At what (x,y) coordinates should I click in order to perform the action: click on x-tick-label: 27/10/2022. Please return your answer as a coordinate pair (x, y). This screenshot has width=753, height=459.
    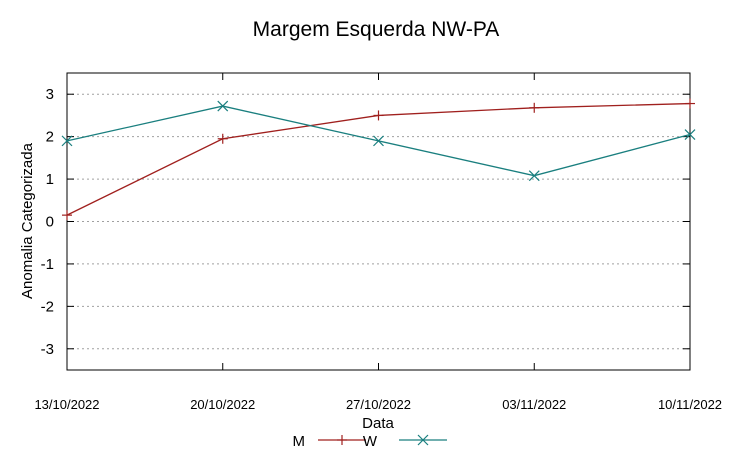
    Looking at the image, I should click on (378, 404).